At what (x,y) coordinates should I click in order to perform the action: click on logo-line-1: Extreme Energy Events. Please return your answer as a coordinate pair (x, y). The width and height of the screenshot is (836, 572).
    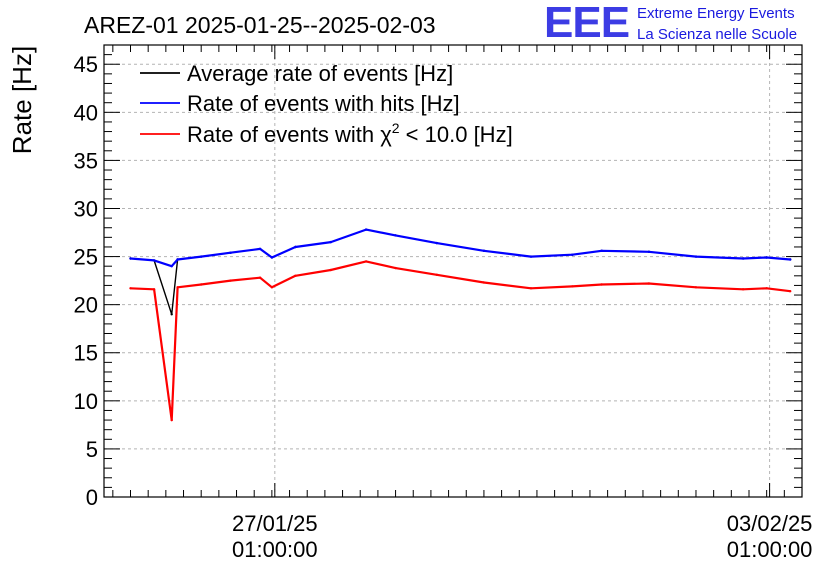
    Looking at the image, I should click on (716, 13).